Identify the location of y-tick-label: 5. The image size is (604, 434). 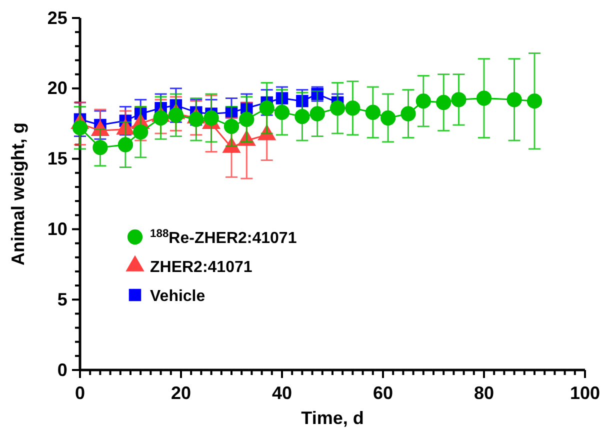
(62, 299).